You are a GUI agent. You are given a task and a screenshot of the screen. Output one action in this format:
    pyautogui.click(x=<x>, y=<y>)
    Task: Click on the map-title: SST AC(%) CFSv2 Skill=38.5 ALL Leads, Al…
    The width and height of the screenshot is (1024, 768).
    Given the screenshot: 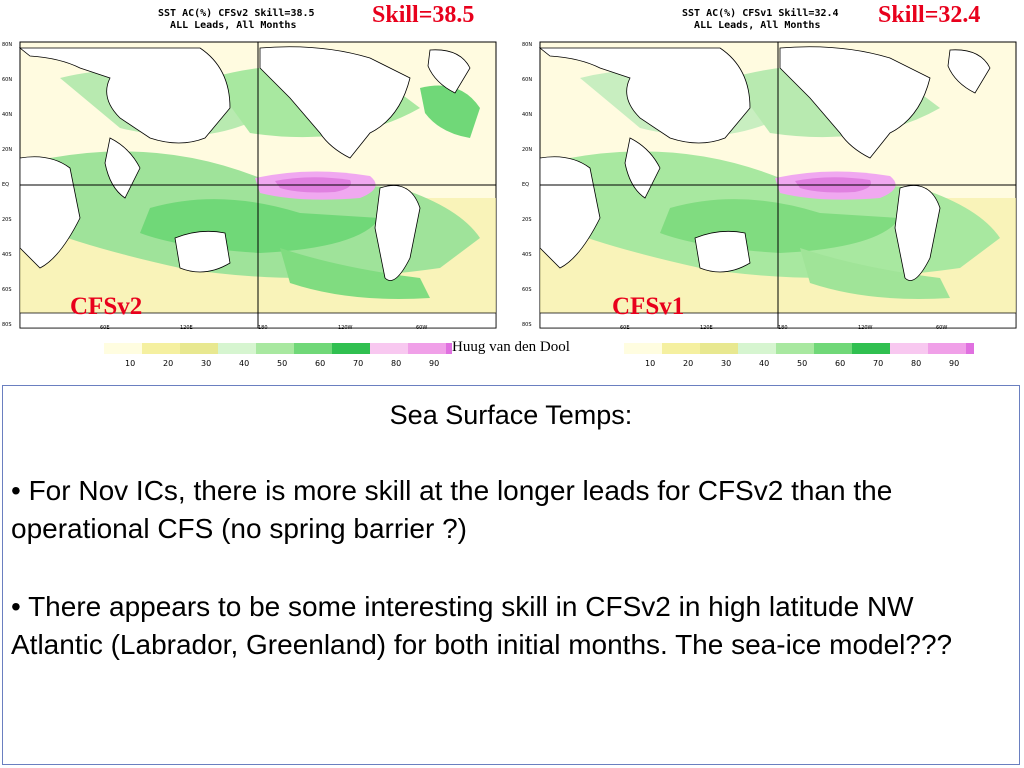 What is the action you would take?
    pyautogui.click(x=236, y=19)
    